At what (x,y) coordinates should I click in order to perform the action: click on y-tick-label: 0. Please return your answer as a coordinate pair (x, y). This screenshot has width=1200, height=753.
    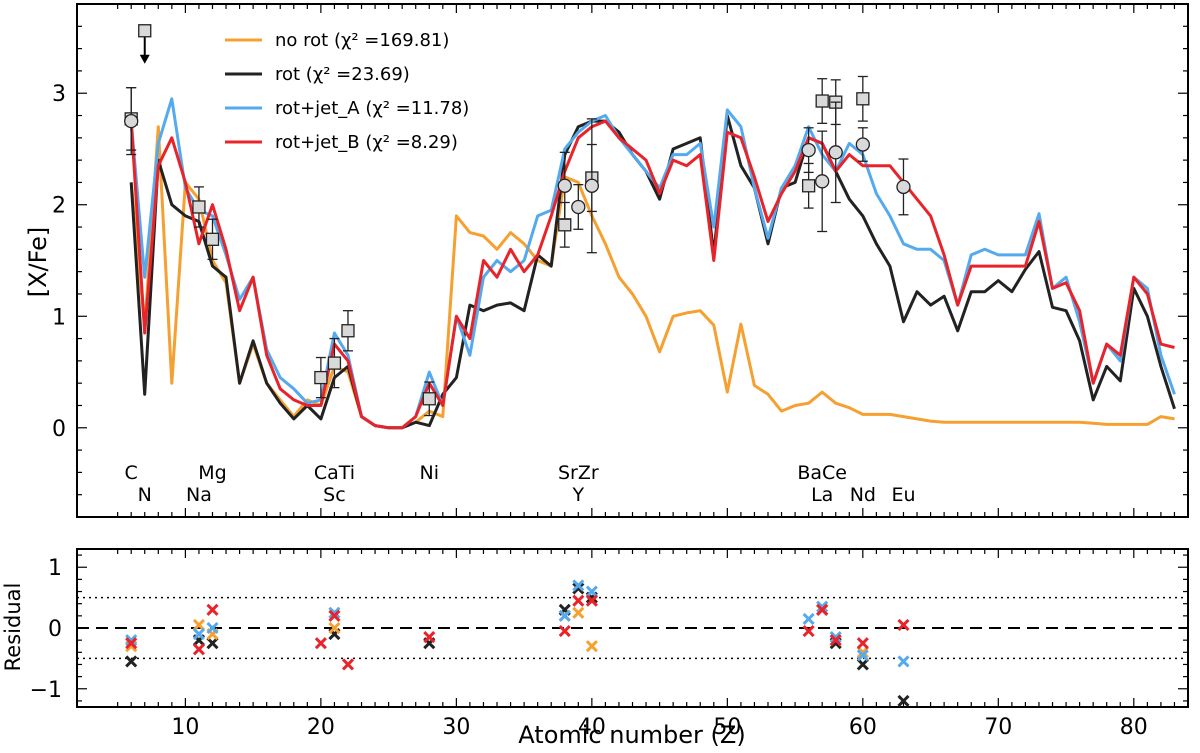
    Looking at the image, I should click on (59, 429).